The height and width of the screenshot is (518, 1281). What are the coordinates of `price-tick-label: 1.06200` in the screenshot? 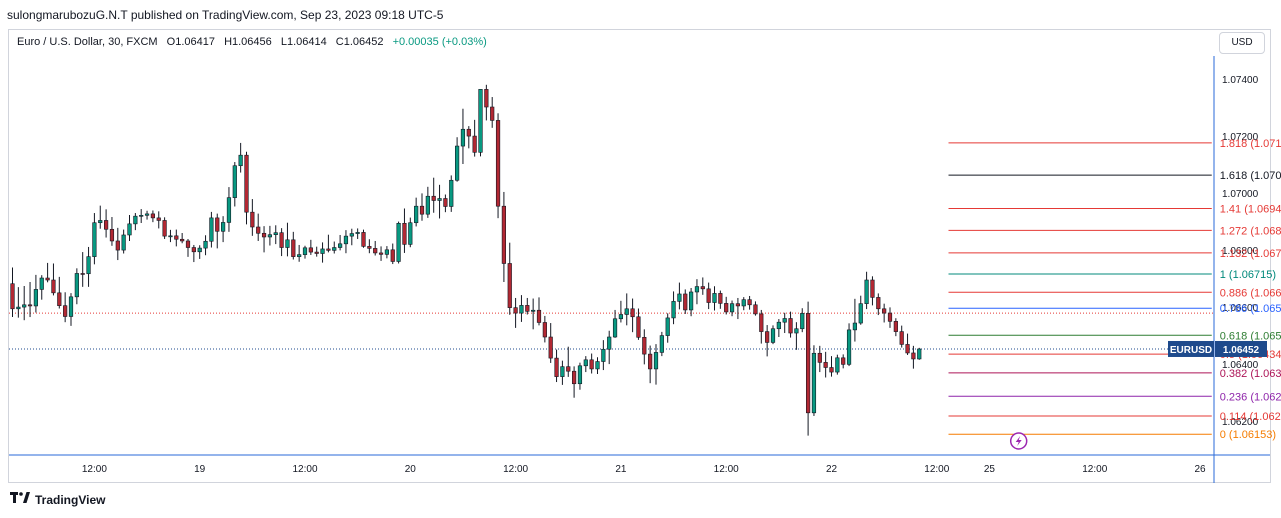 It's located at (1240, 422).